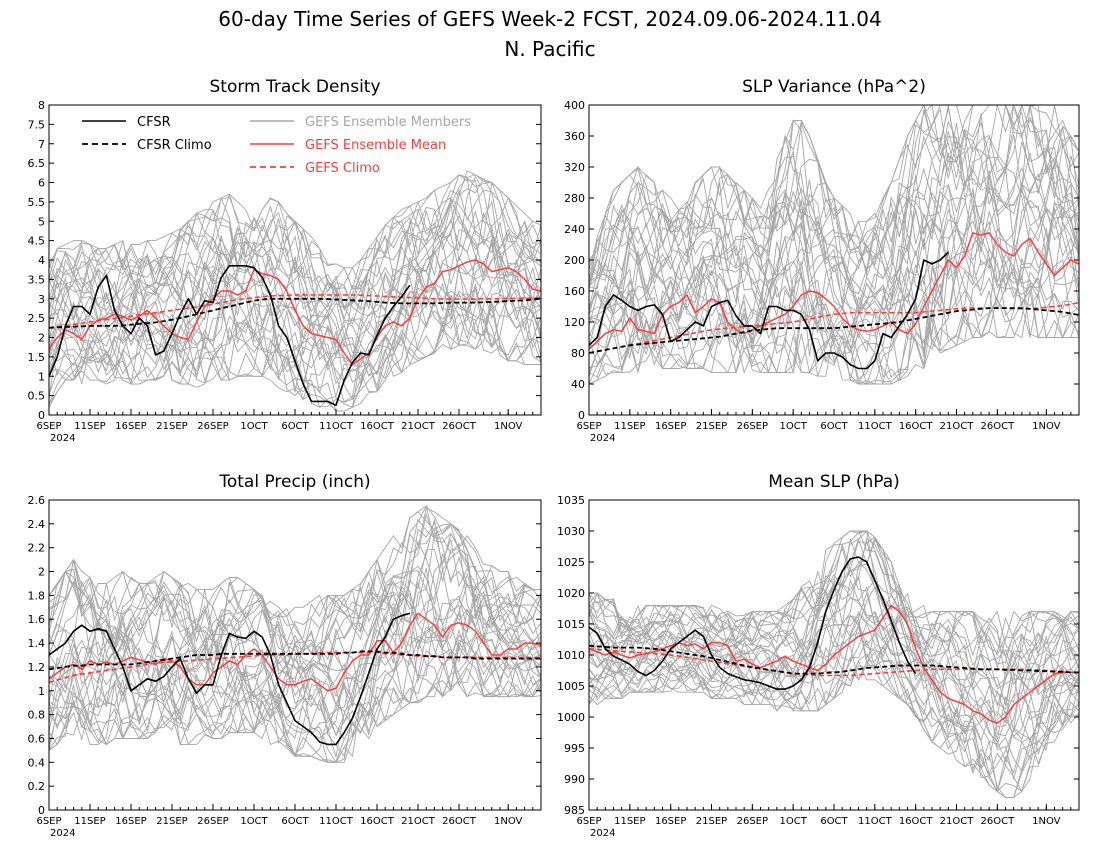 Image resolution: width=1100 pixels, height=850 pixels. I want to click on gefs-climo-line, so click(295, 311).